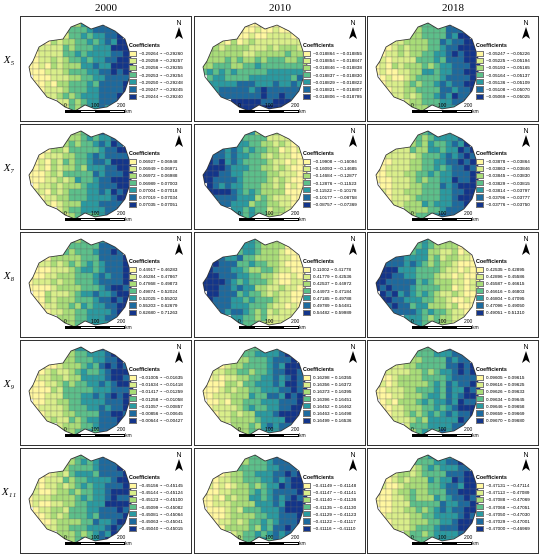 This screenshot has height=554, width=540. I want to click on legend-item: −0.41140 ~ −0.41136, so click(334, 500).